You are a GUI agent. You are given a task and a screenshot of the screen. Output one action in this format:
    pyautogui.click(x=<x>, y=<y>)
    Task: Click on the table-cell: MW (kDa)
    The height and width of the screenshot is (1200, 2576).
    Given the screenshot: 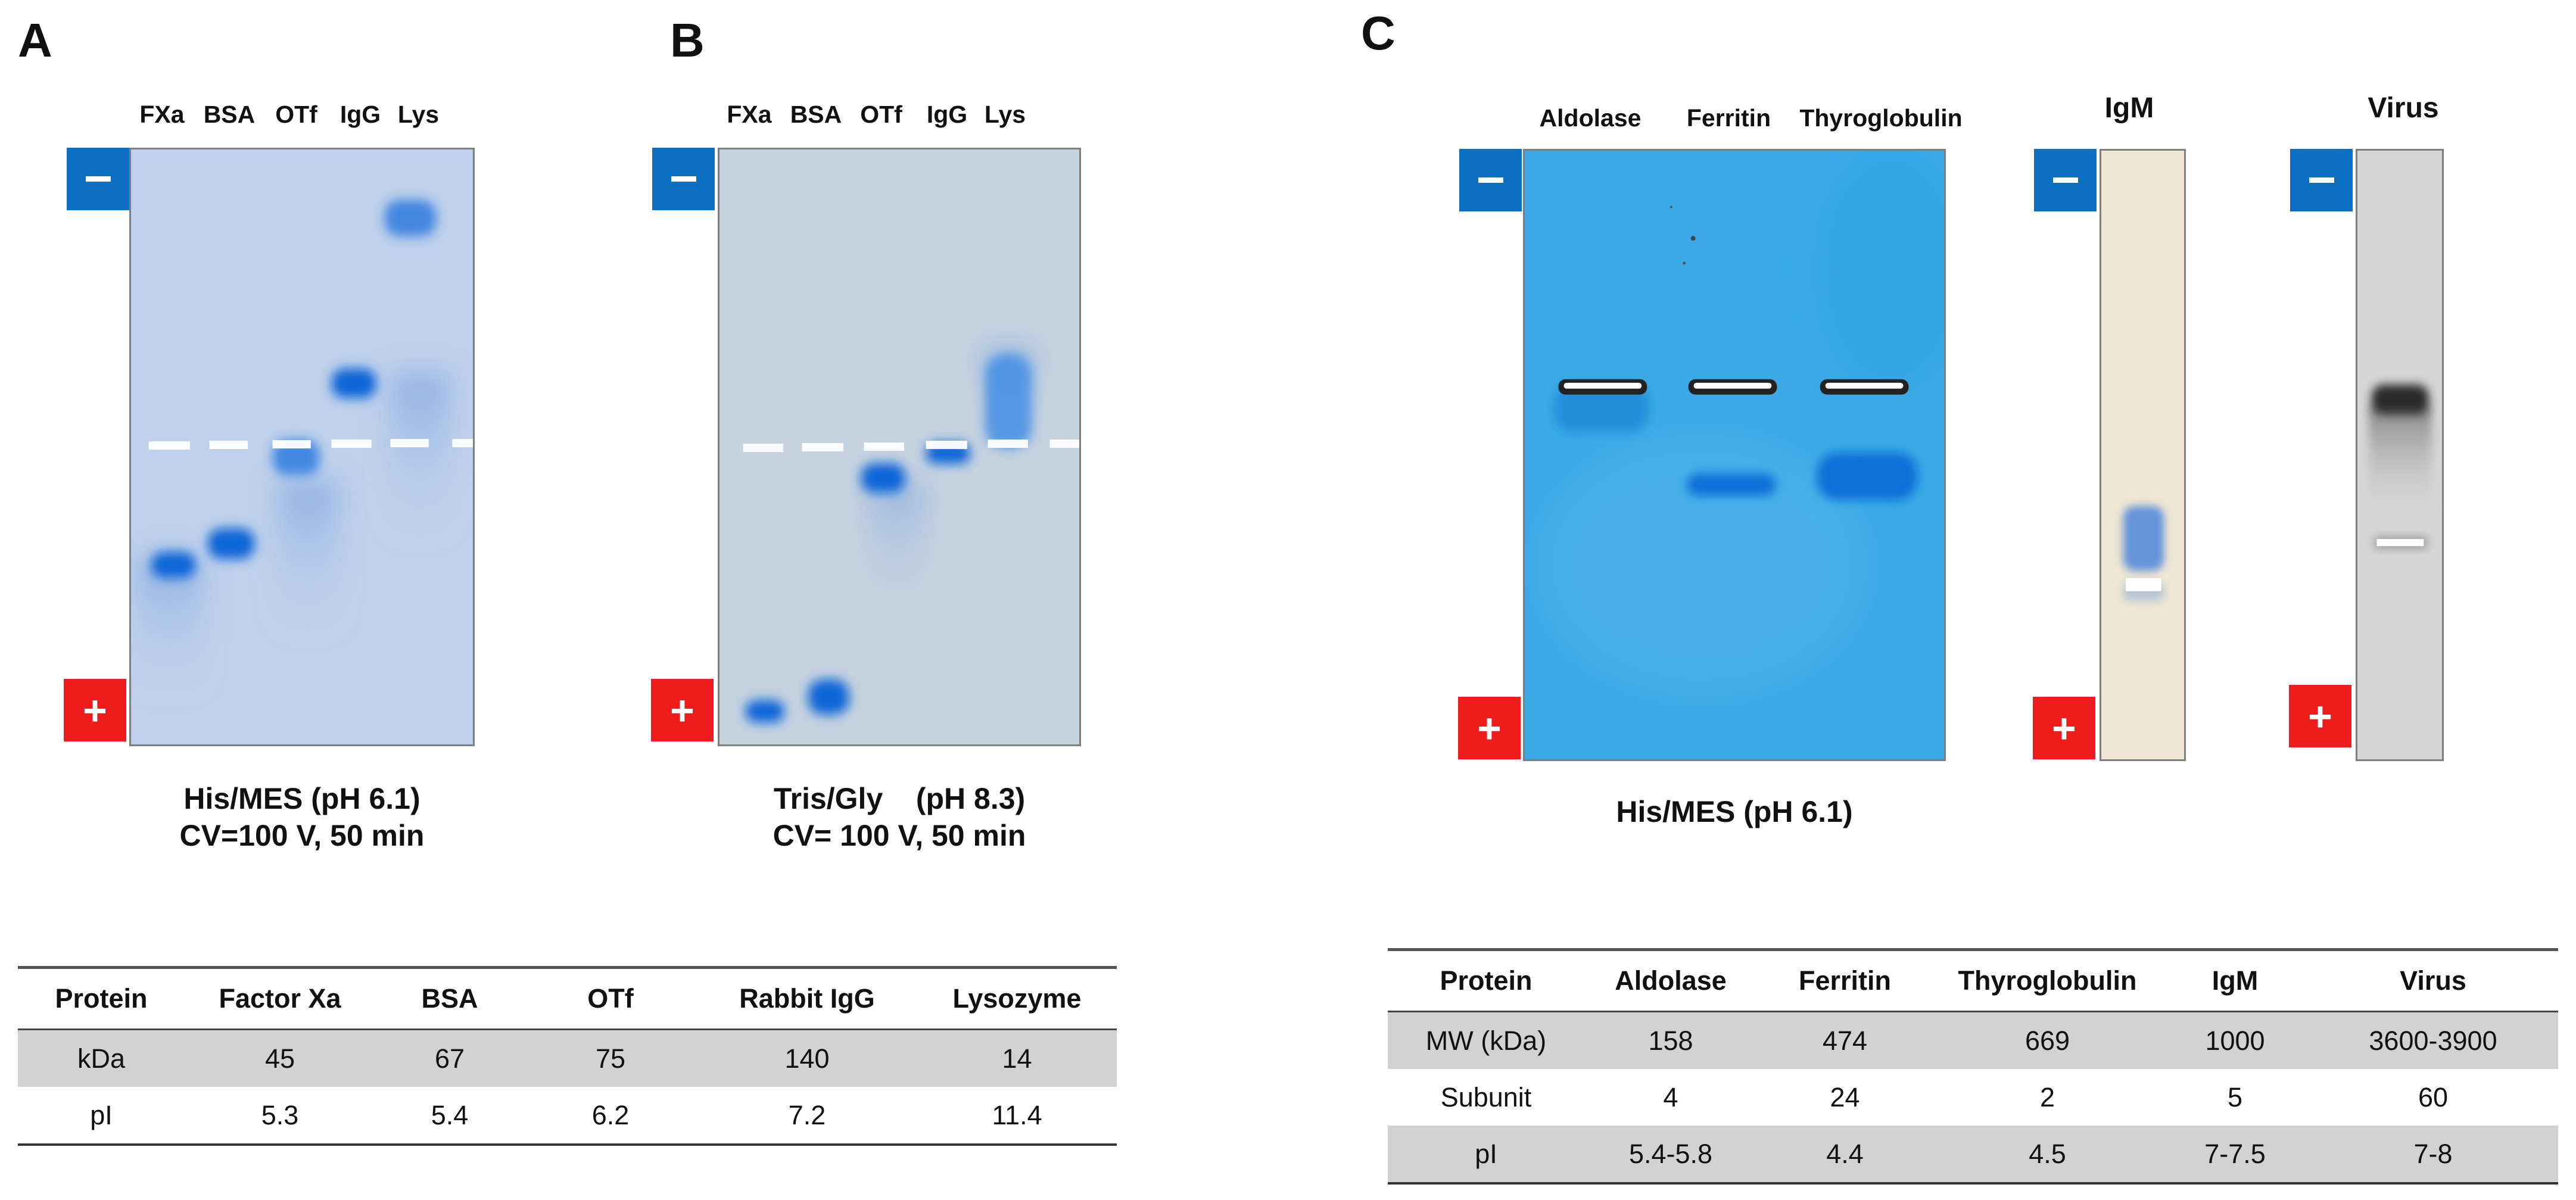 What is the action you would take?
    pyautogui.click(x=1486, y=1040)
    